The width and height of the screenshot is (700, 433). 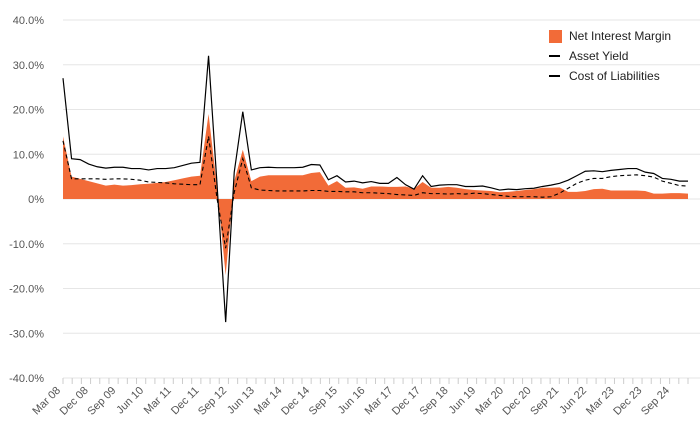 I want to click on x-tick-label: Jun 13, so click(x=241, y=401).